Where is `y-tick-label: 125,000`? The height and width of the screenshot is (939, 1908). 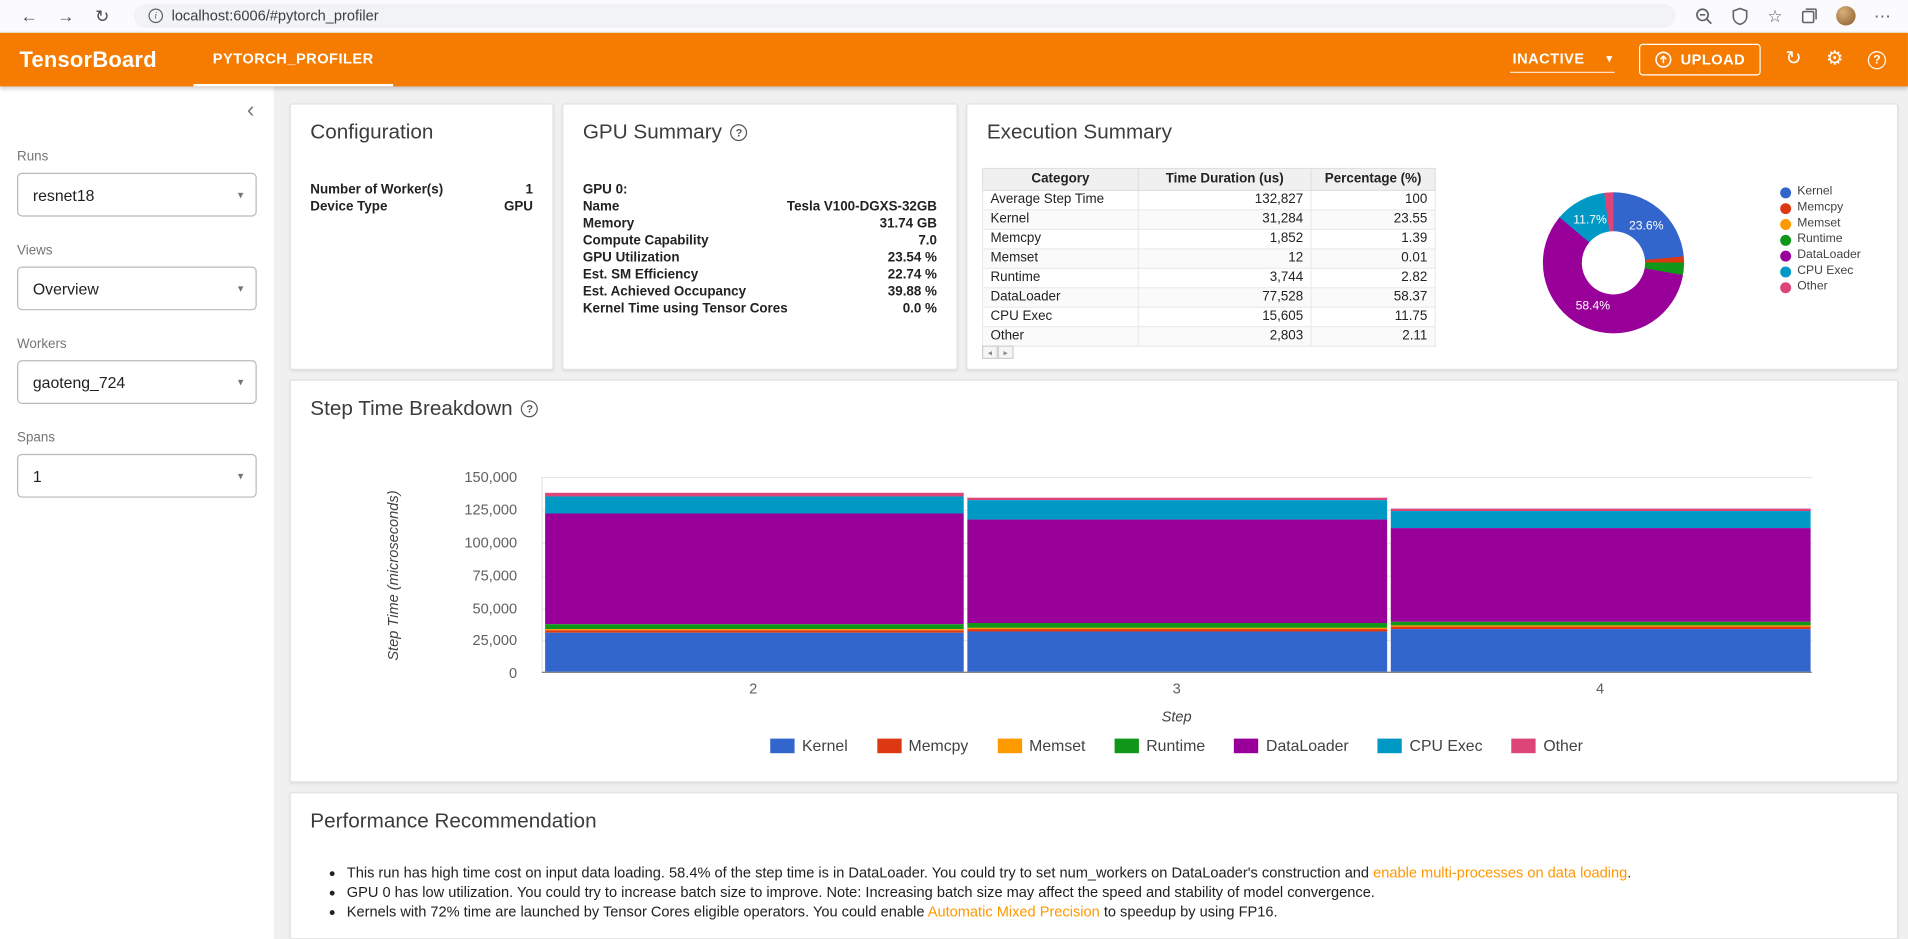
y-tick-label: 125,000 is located at coordinates (491, 510).